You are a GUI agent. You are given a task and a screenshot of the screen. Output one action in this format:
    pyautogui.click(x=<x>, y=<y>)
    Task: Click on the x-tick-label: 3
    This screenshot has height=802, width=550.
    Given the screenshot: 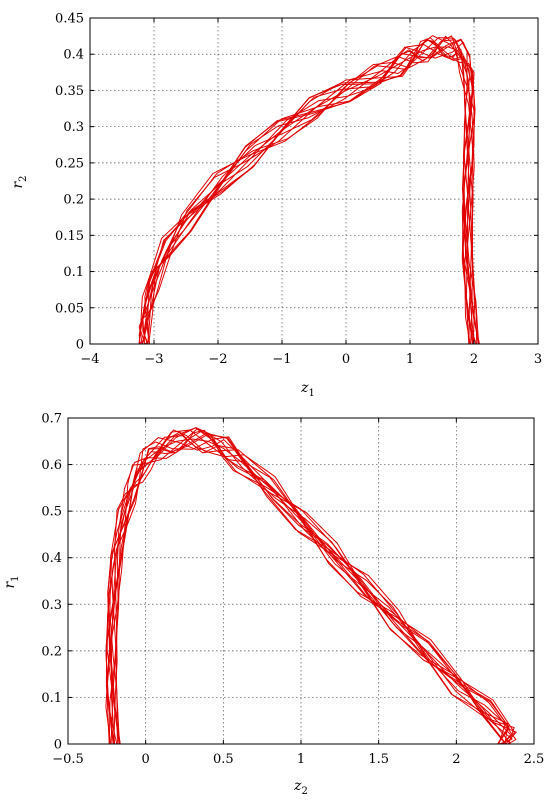 What is the action you would take?
    pyautogui.click(x=538, y=359)
    